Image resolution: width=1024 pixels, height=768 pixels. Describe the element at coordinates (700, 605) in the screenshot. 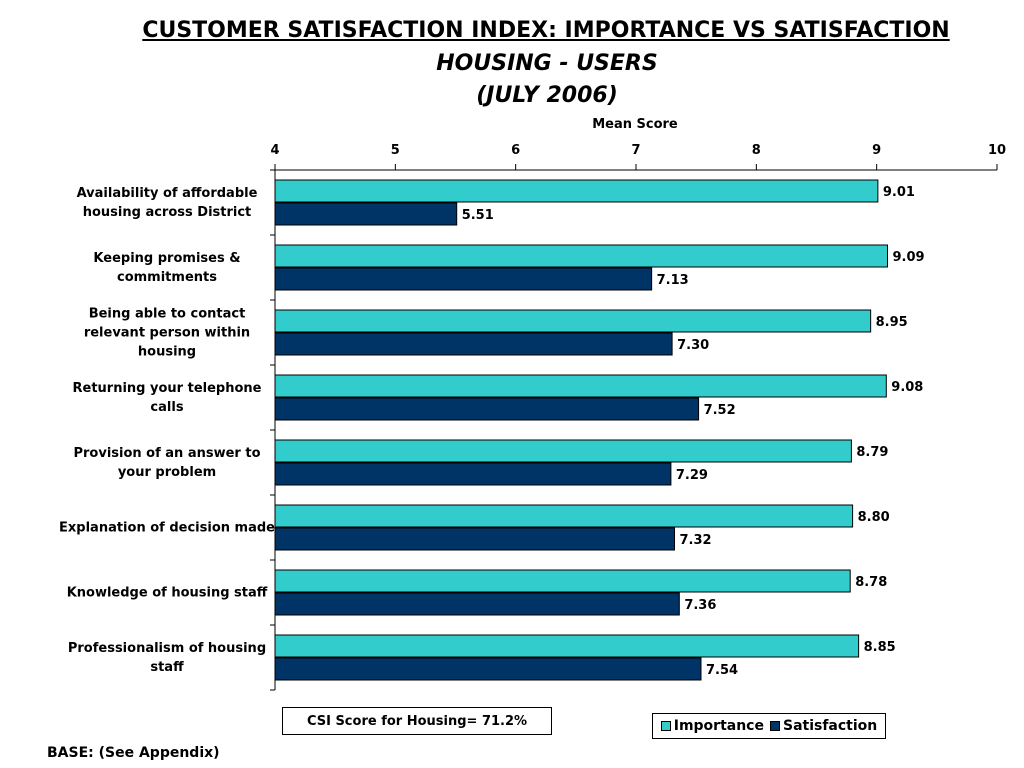

I see `data-label-satisfaction: 7.36` at that location.